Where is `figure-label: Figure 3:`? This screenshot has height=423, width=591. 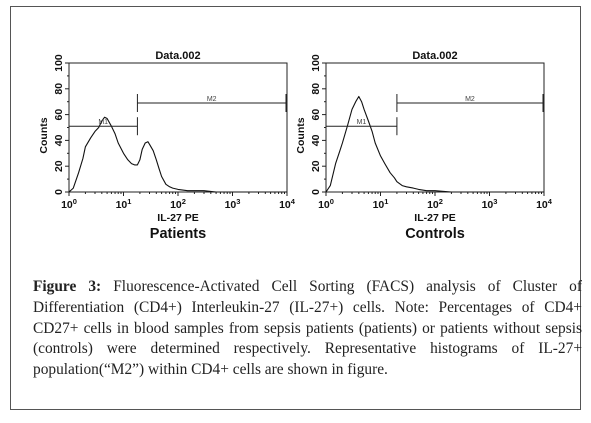 figure-label: Figure 3: is located at coordinates (67, 286).